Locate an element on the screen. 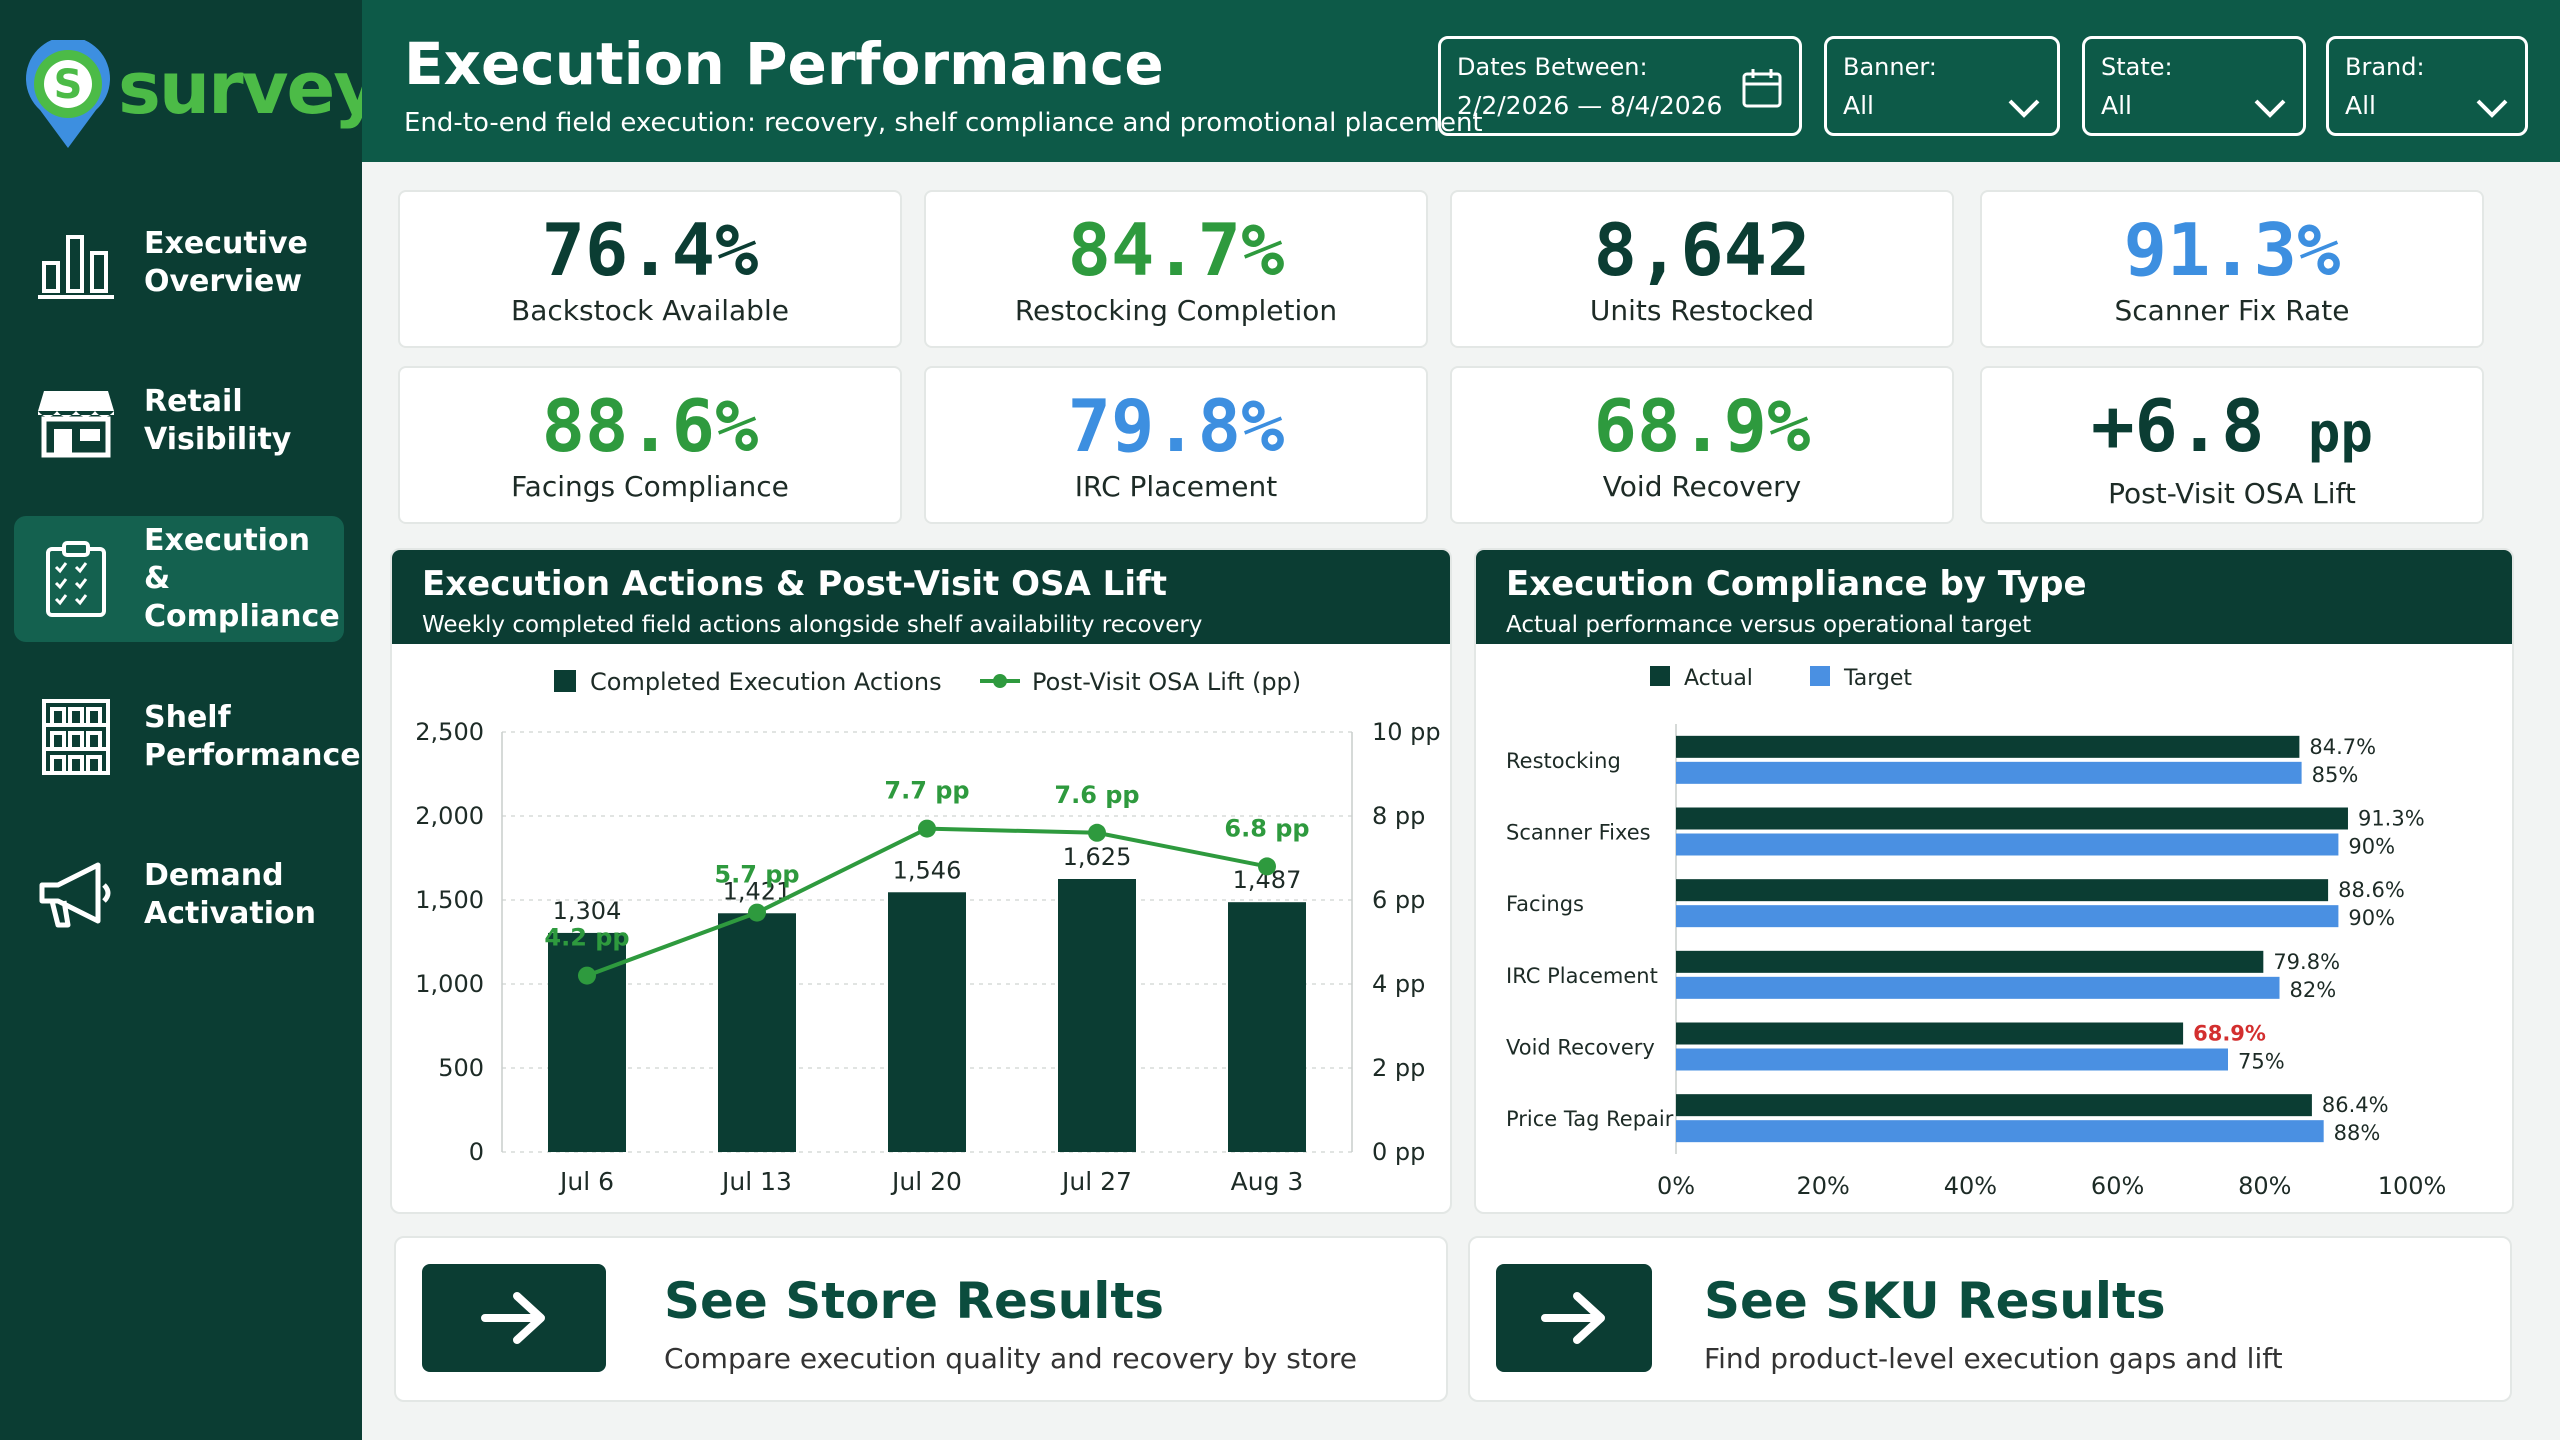  kpi-label: Post-Visit OSA Lift is located at coordinates (2232, 493).